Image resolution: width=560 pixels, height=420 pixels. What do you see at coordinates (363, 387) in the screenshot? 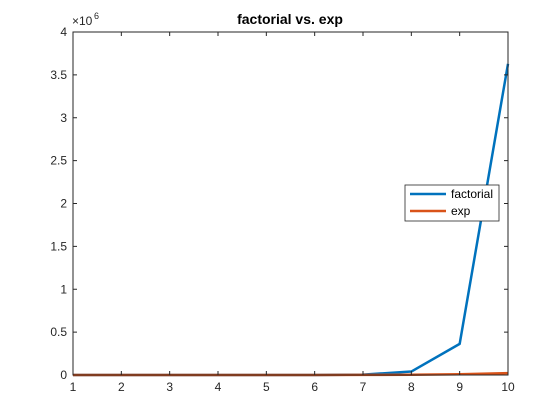
I see `x-tick-label: 7` at bounding box center [363, 387].